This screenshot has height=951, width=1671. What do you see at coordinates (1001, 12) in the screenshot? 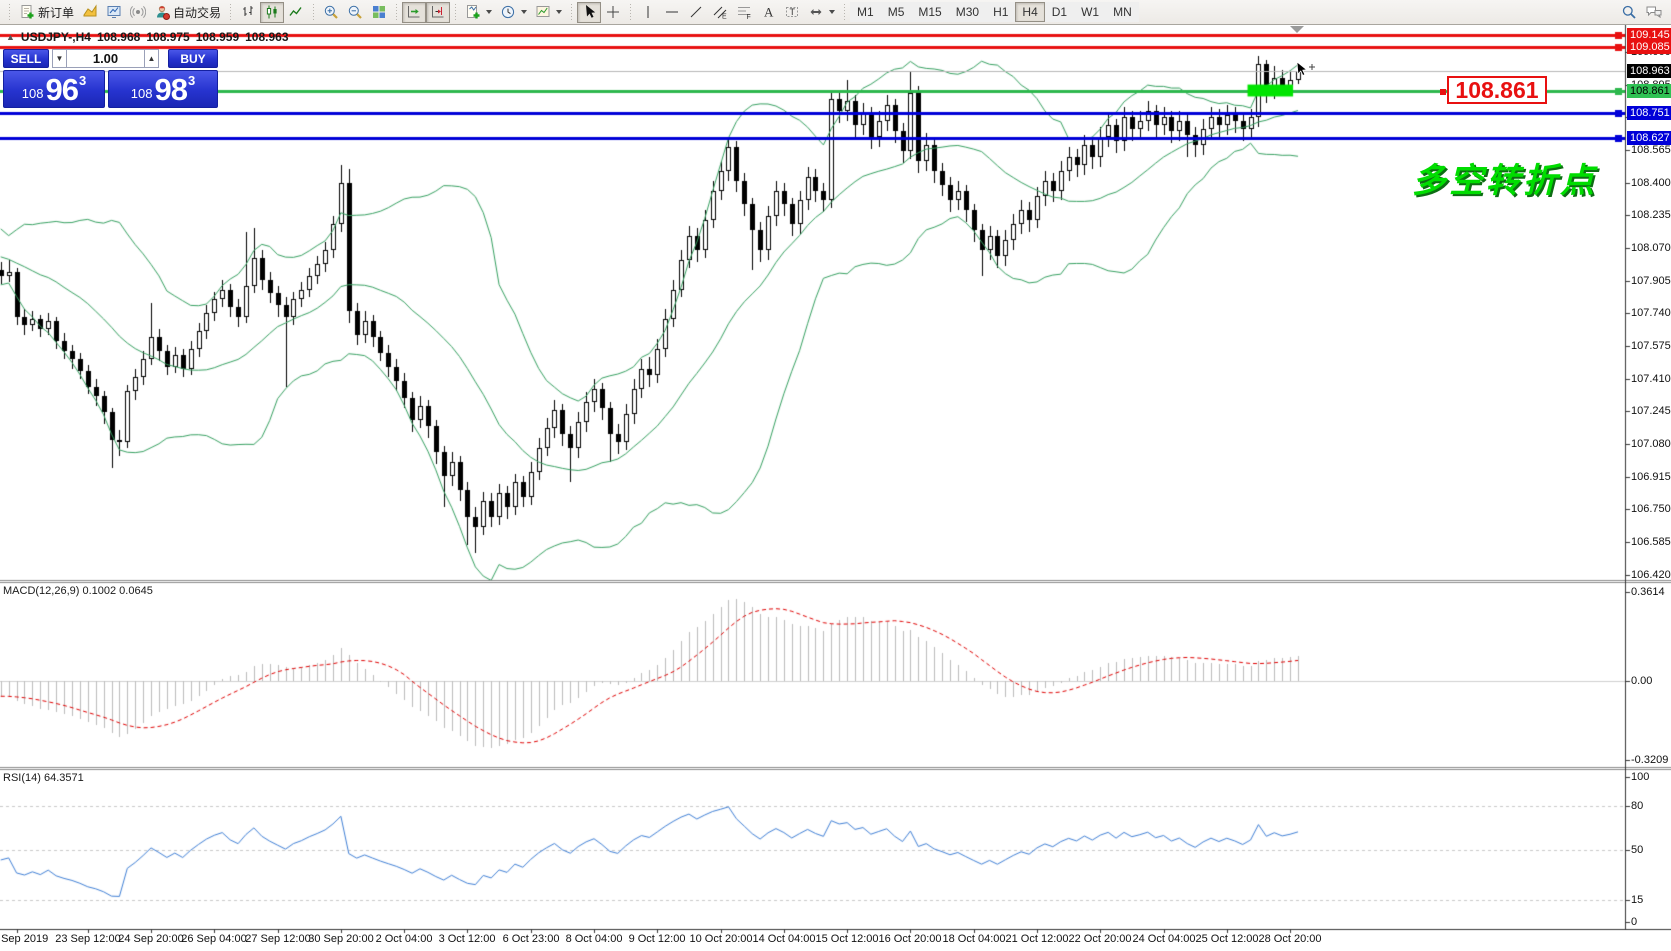
I see `tf-h1-button: H1` at bounding box center [1001, 12].